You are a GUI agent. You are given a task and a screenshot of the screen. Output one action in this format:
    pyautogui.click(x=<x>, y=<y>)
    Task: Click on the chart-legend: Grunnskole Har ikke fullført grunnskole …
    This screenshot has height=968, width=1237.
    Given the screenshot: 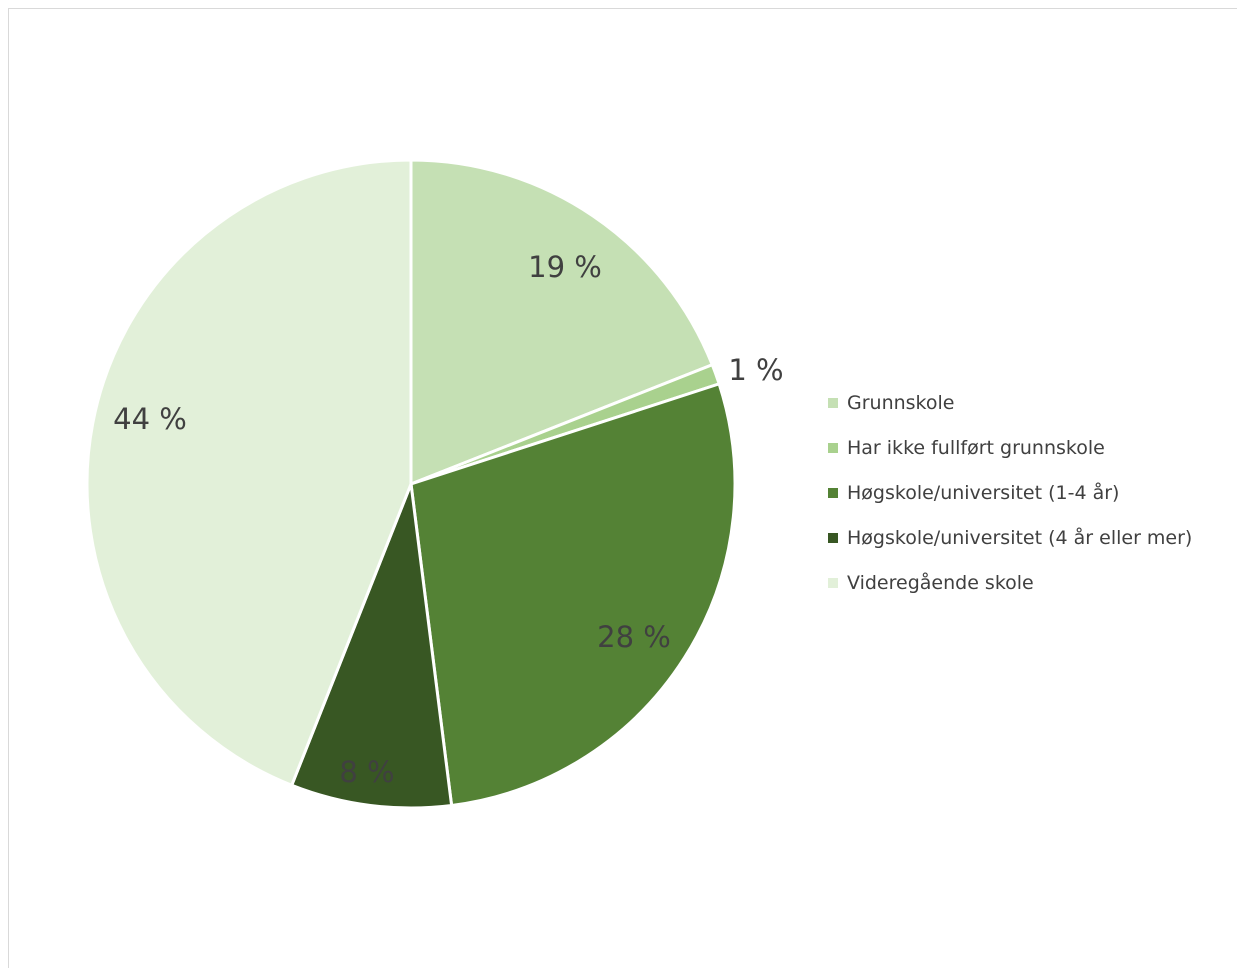 What is the action you would take?
    pyautogui.click(x=1030, y=492)
    